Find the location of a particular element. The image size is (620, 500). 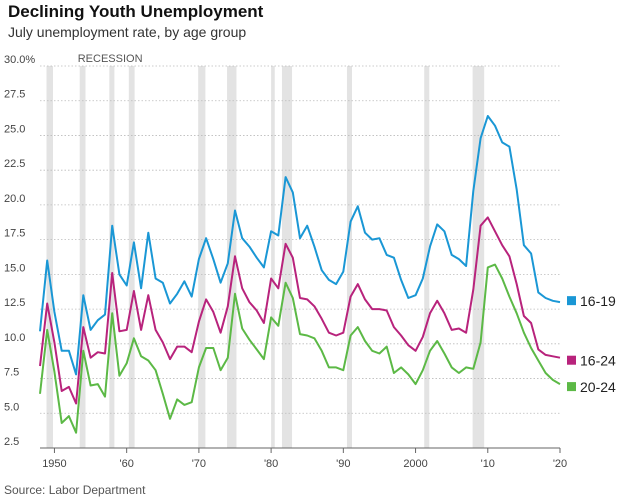

x-tick-label: '20 is located at coordinates (560, 464).